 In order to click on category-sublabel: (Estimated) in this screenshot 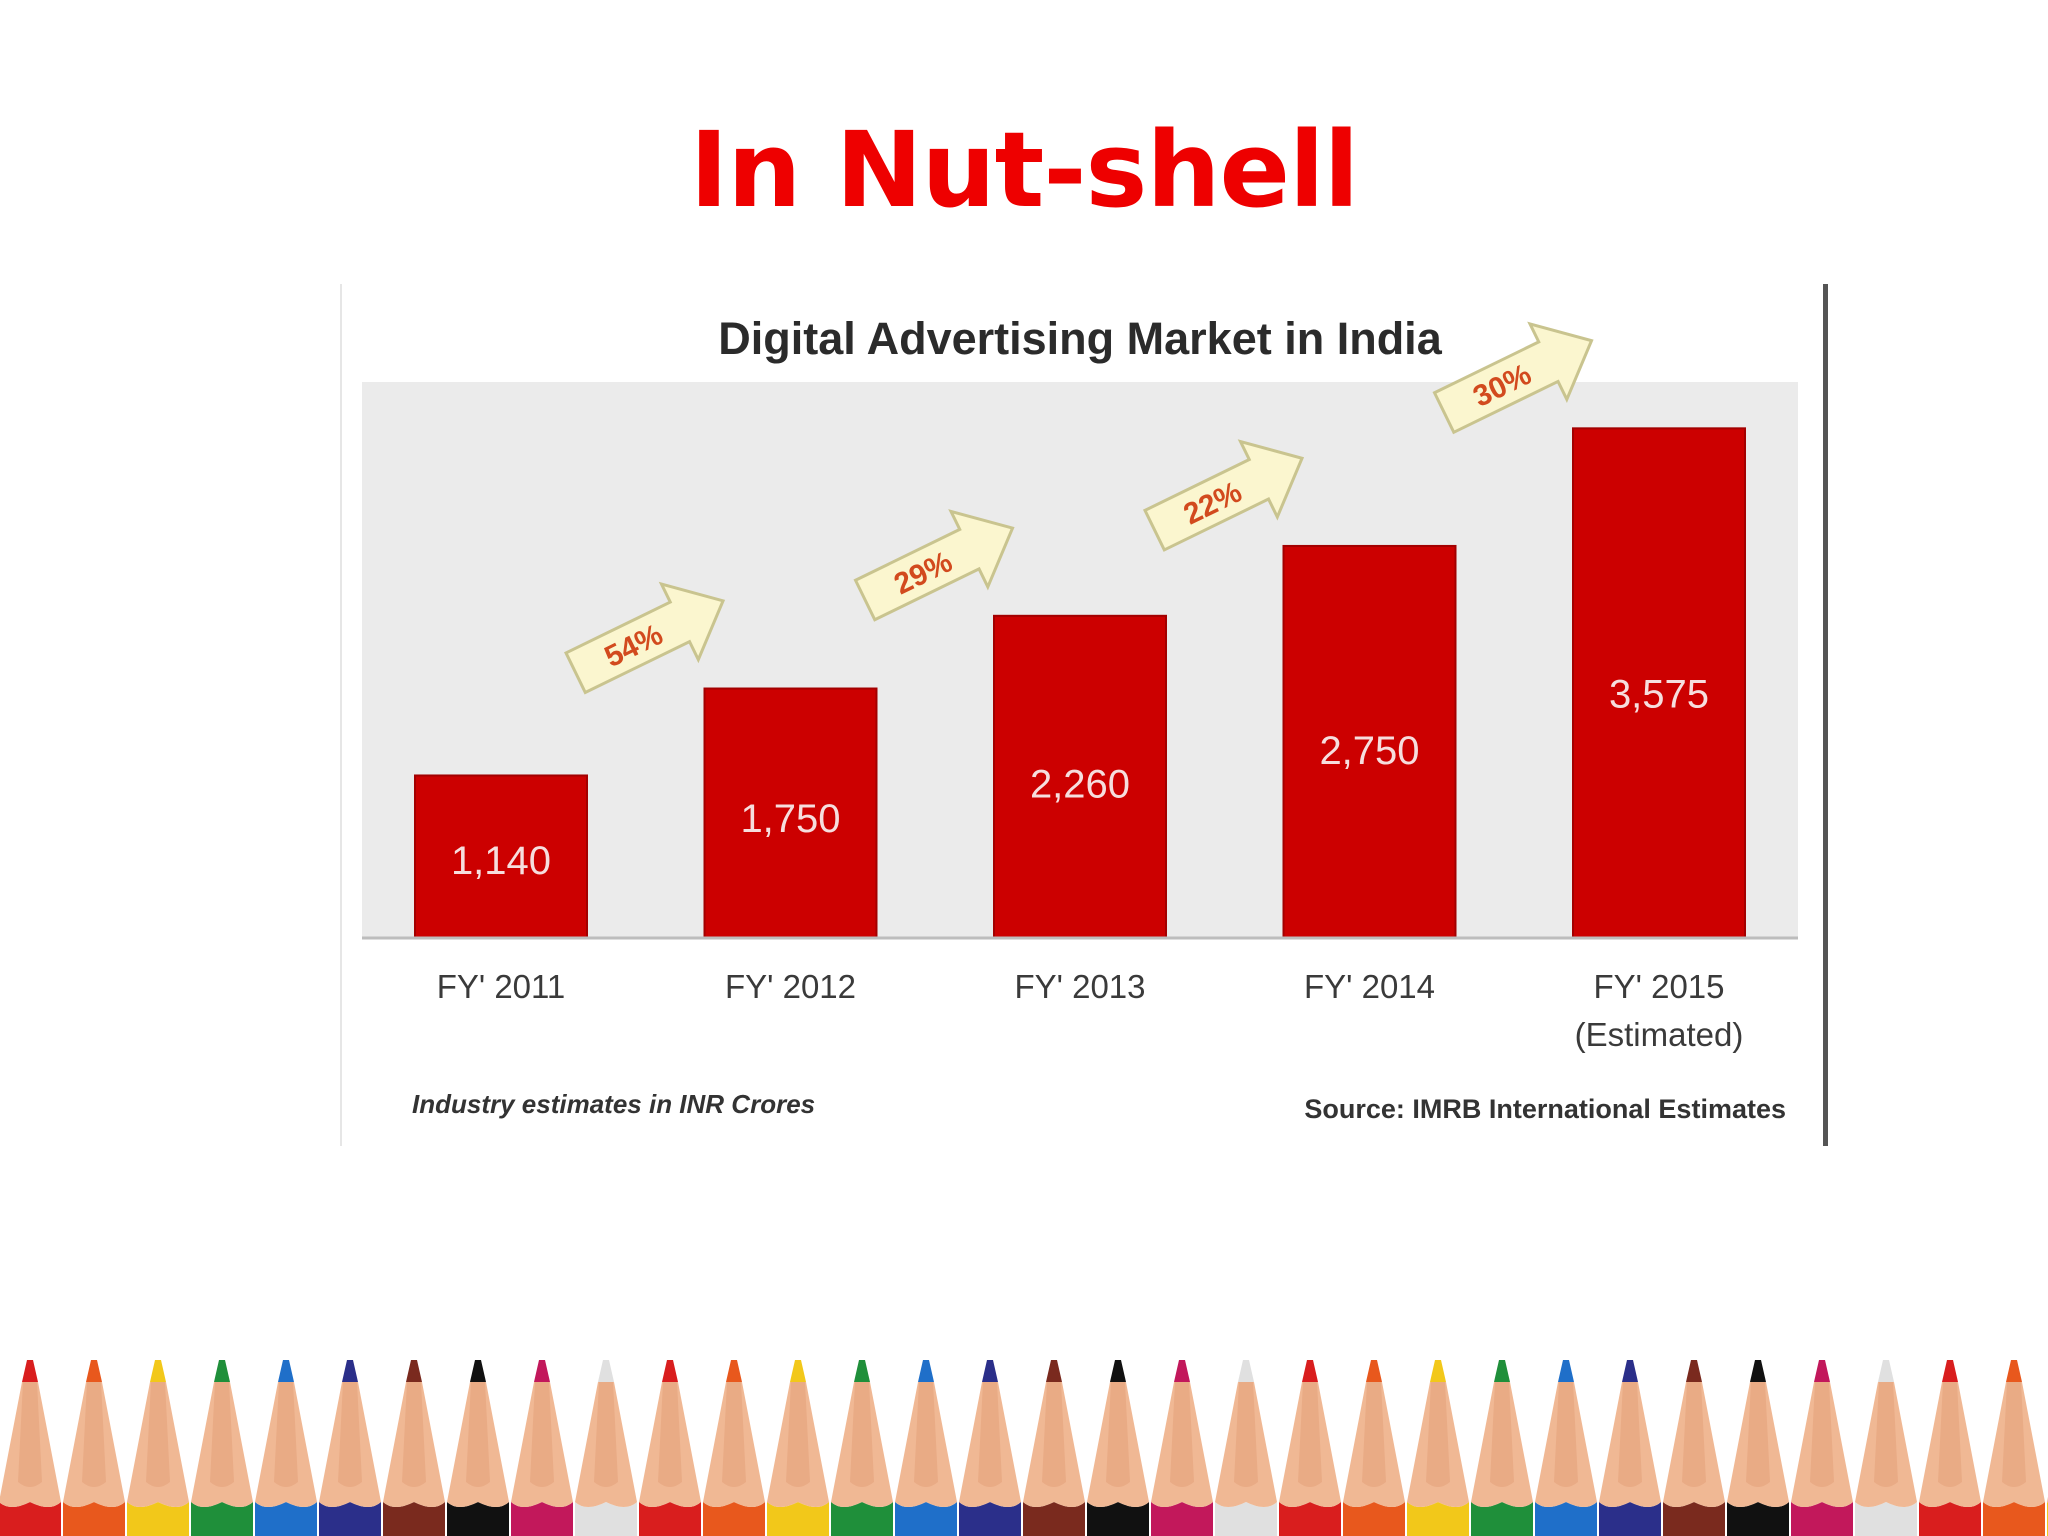, I will do `click(1659, 1034)`.